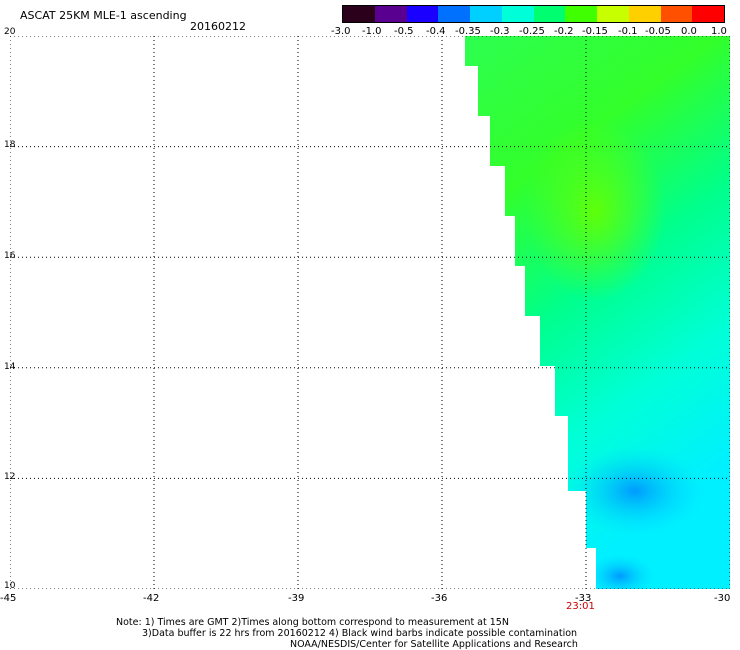 This screenshot has height=650, width=740. What do you see at coordinates (500, 31) in the screenshot?
I see `colorbar-label: -0.3` at bounding box center [500, 31].